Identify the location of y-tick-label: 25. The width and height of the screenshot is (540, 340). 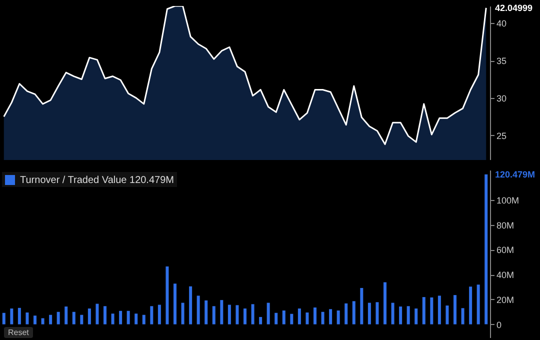
(501, 135).